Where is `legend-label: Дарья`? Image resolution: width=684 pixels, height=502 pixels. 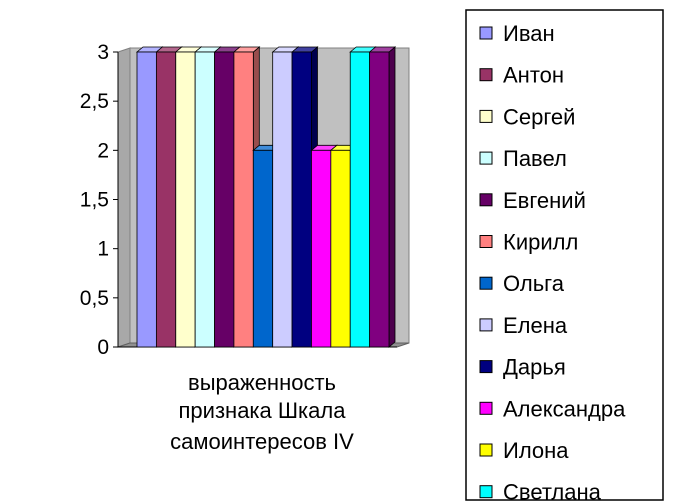 legend-label: Дарья is located at coordinates (534, 367).